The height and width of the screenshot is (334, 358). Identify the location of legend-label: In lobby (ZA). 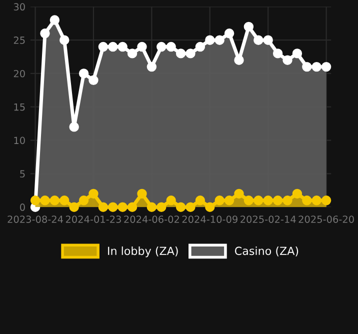
(143, 252).